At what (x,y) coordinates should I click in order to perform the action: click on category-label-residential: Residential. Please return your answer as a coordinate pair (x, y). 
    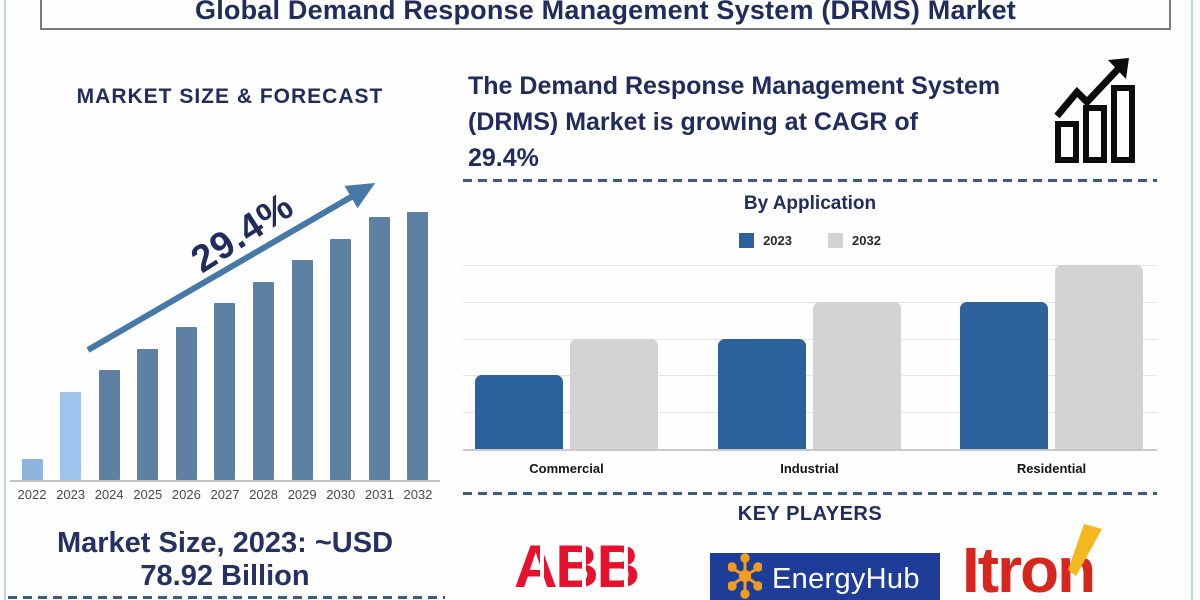
    Looking at the image, I should click on (1051, 468).